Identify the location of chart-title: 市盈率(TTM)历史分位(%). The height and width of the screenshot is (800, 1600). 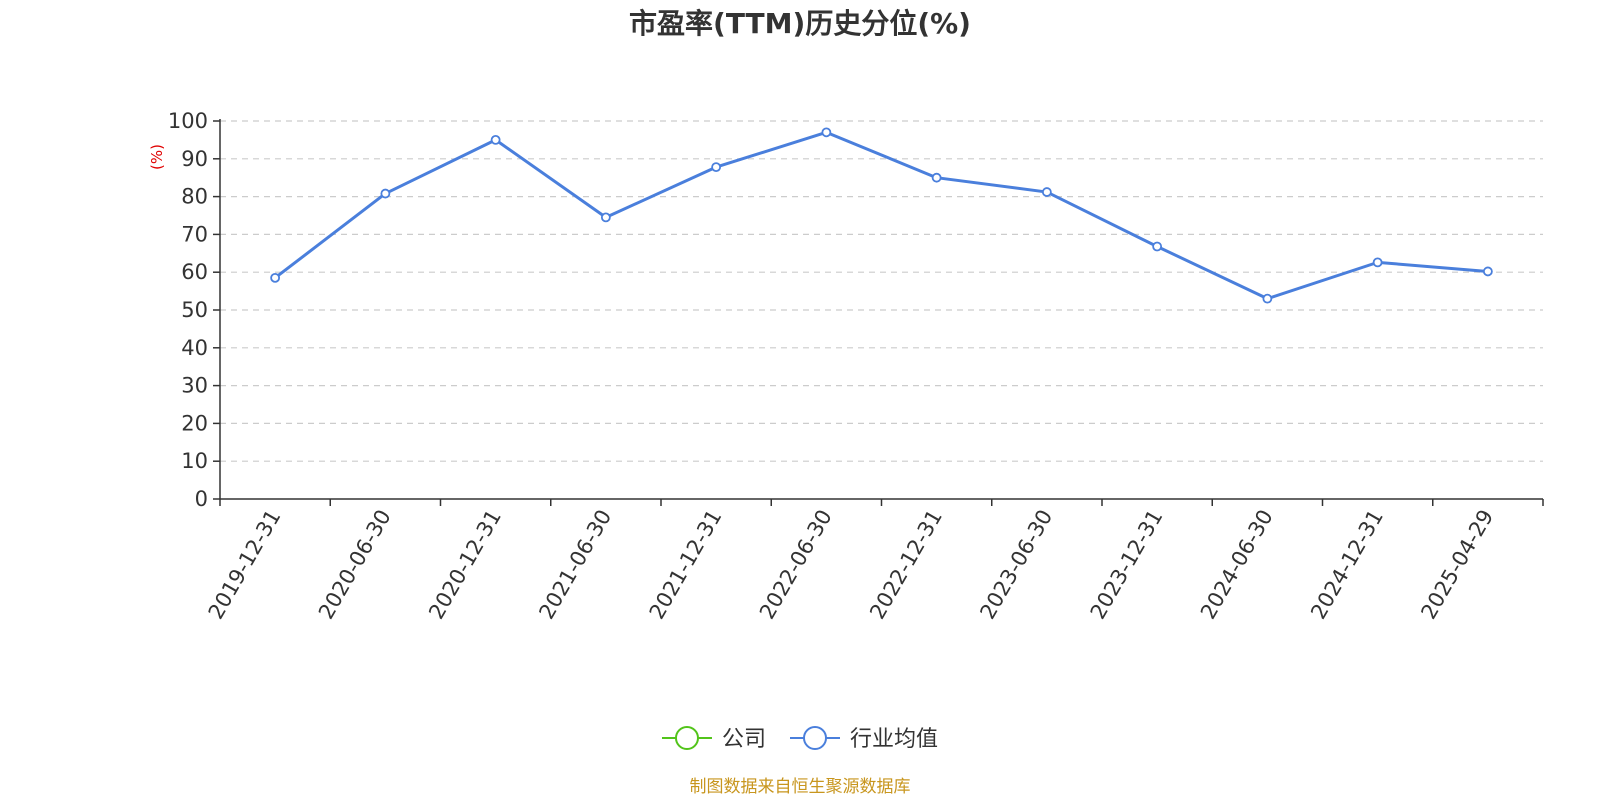
(800, 23).